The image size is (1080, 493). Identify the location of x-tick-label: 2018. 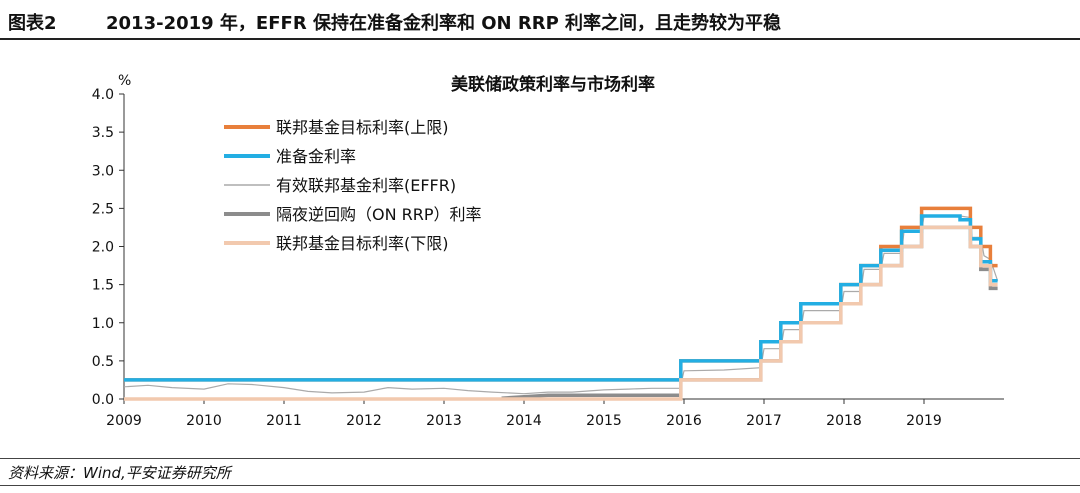
(844, 421).